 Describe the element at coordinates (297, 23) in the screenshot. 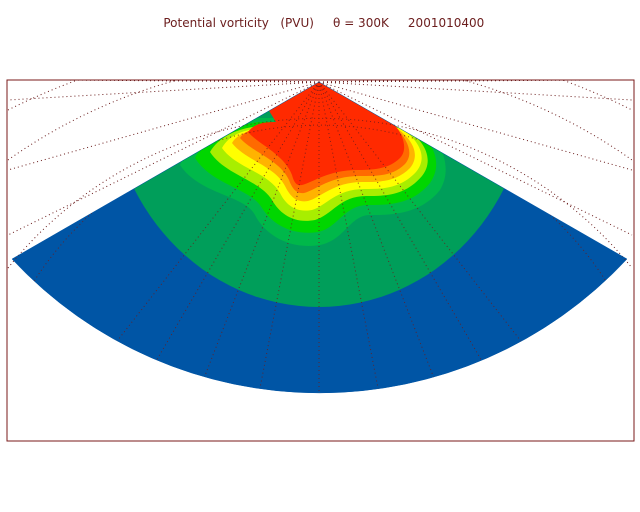

I see `title-units: (PVU)` at that location.